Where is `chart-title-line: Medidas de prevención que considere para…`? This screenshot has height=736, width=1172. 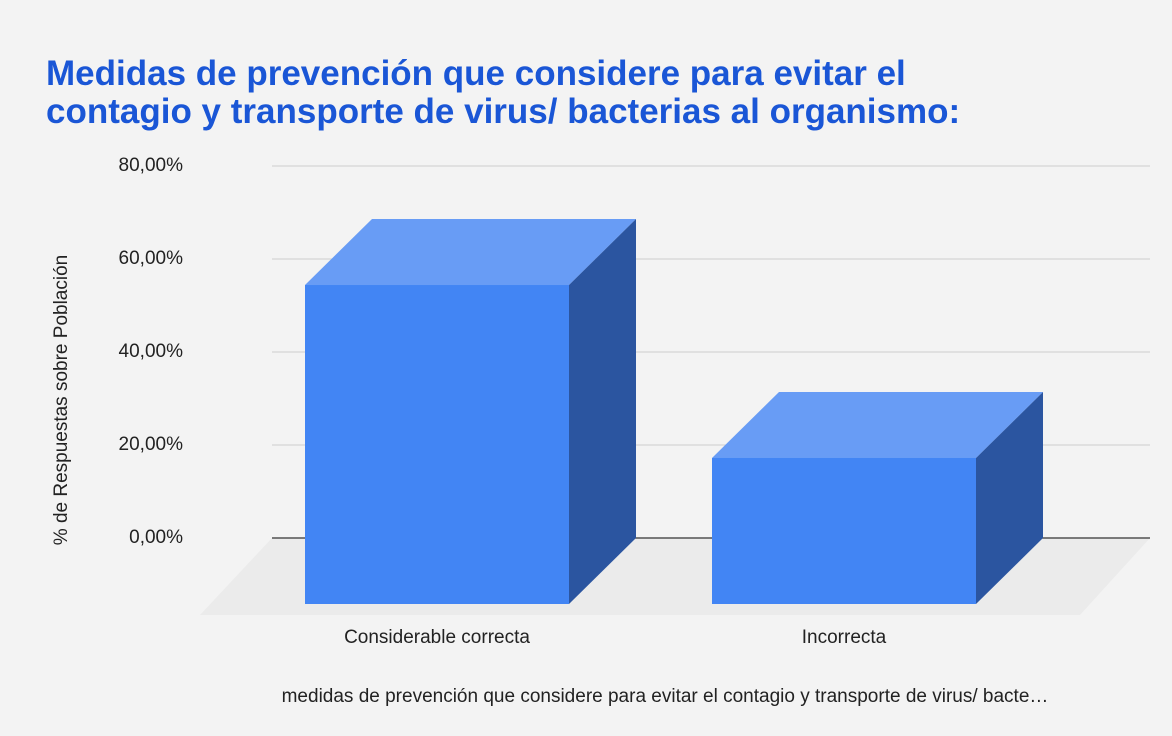
chart-title-line: Medidas de prevención que considere para… is located at coordinates (476, 73).